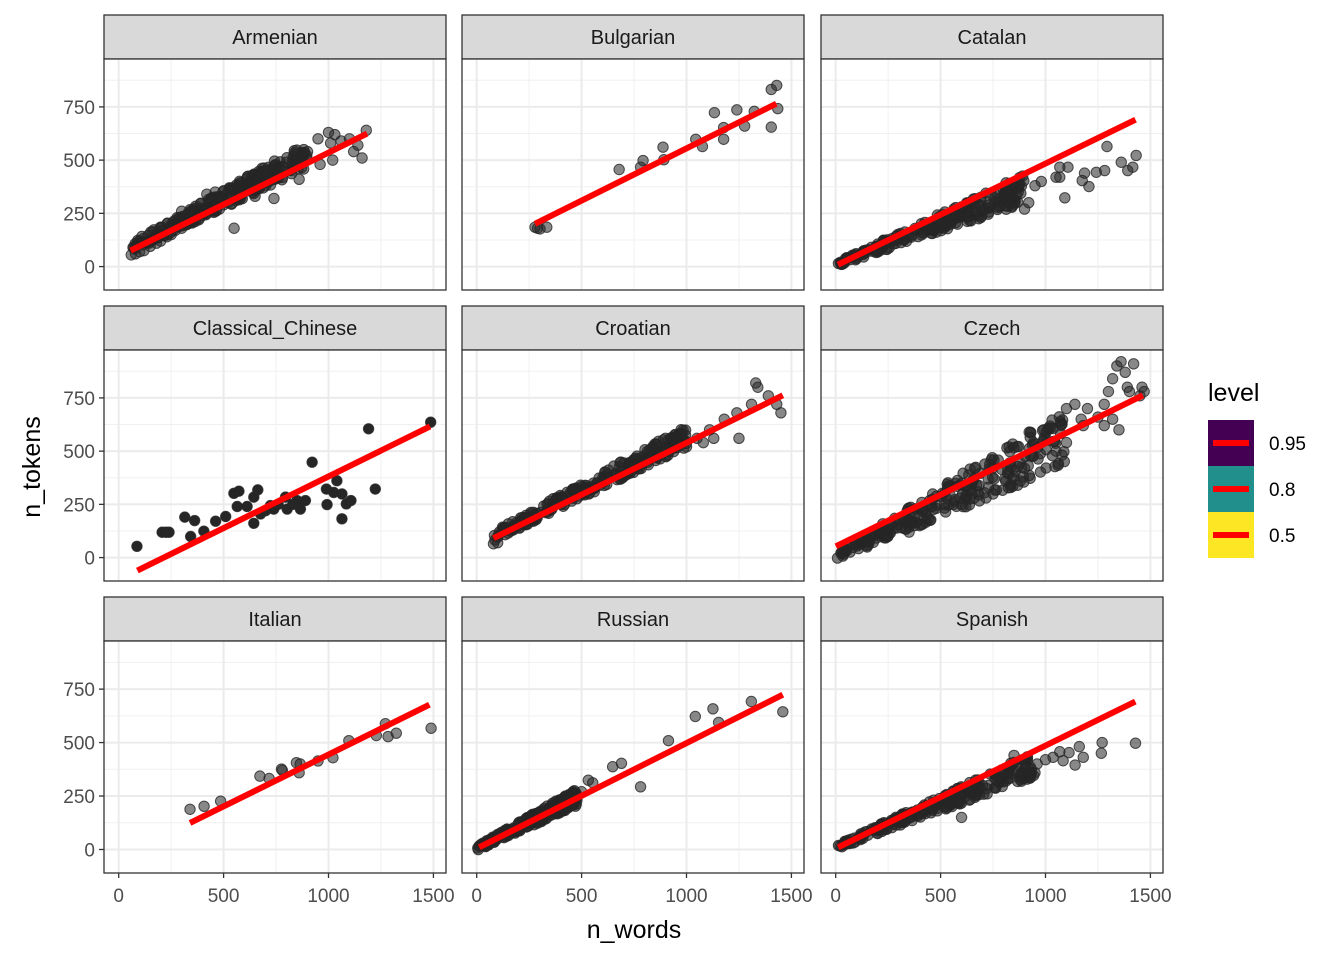  Describe the element at coordinates (992, 328) in the screenshot. I see `facet-strip` at that location.